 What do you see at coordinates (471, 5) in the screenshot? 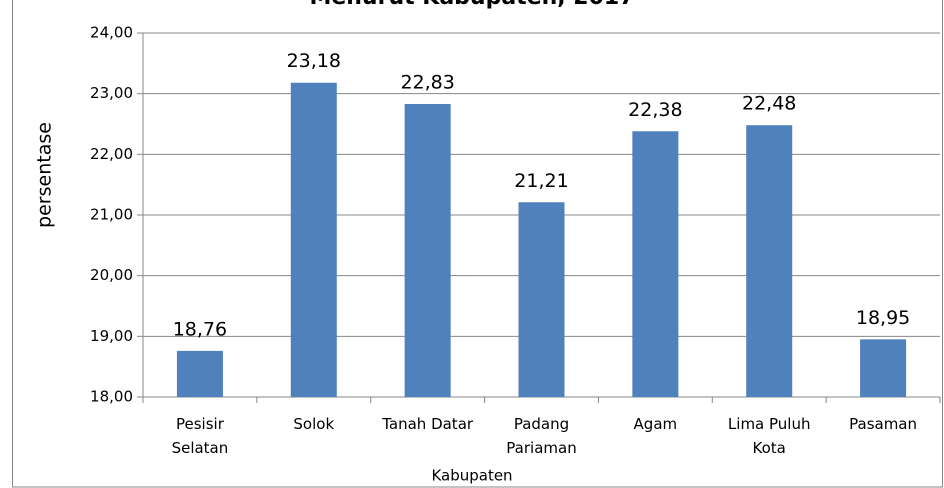
I see `chart-title: Menurut Kabupaten, 2017` at bounding box center [471, 5].